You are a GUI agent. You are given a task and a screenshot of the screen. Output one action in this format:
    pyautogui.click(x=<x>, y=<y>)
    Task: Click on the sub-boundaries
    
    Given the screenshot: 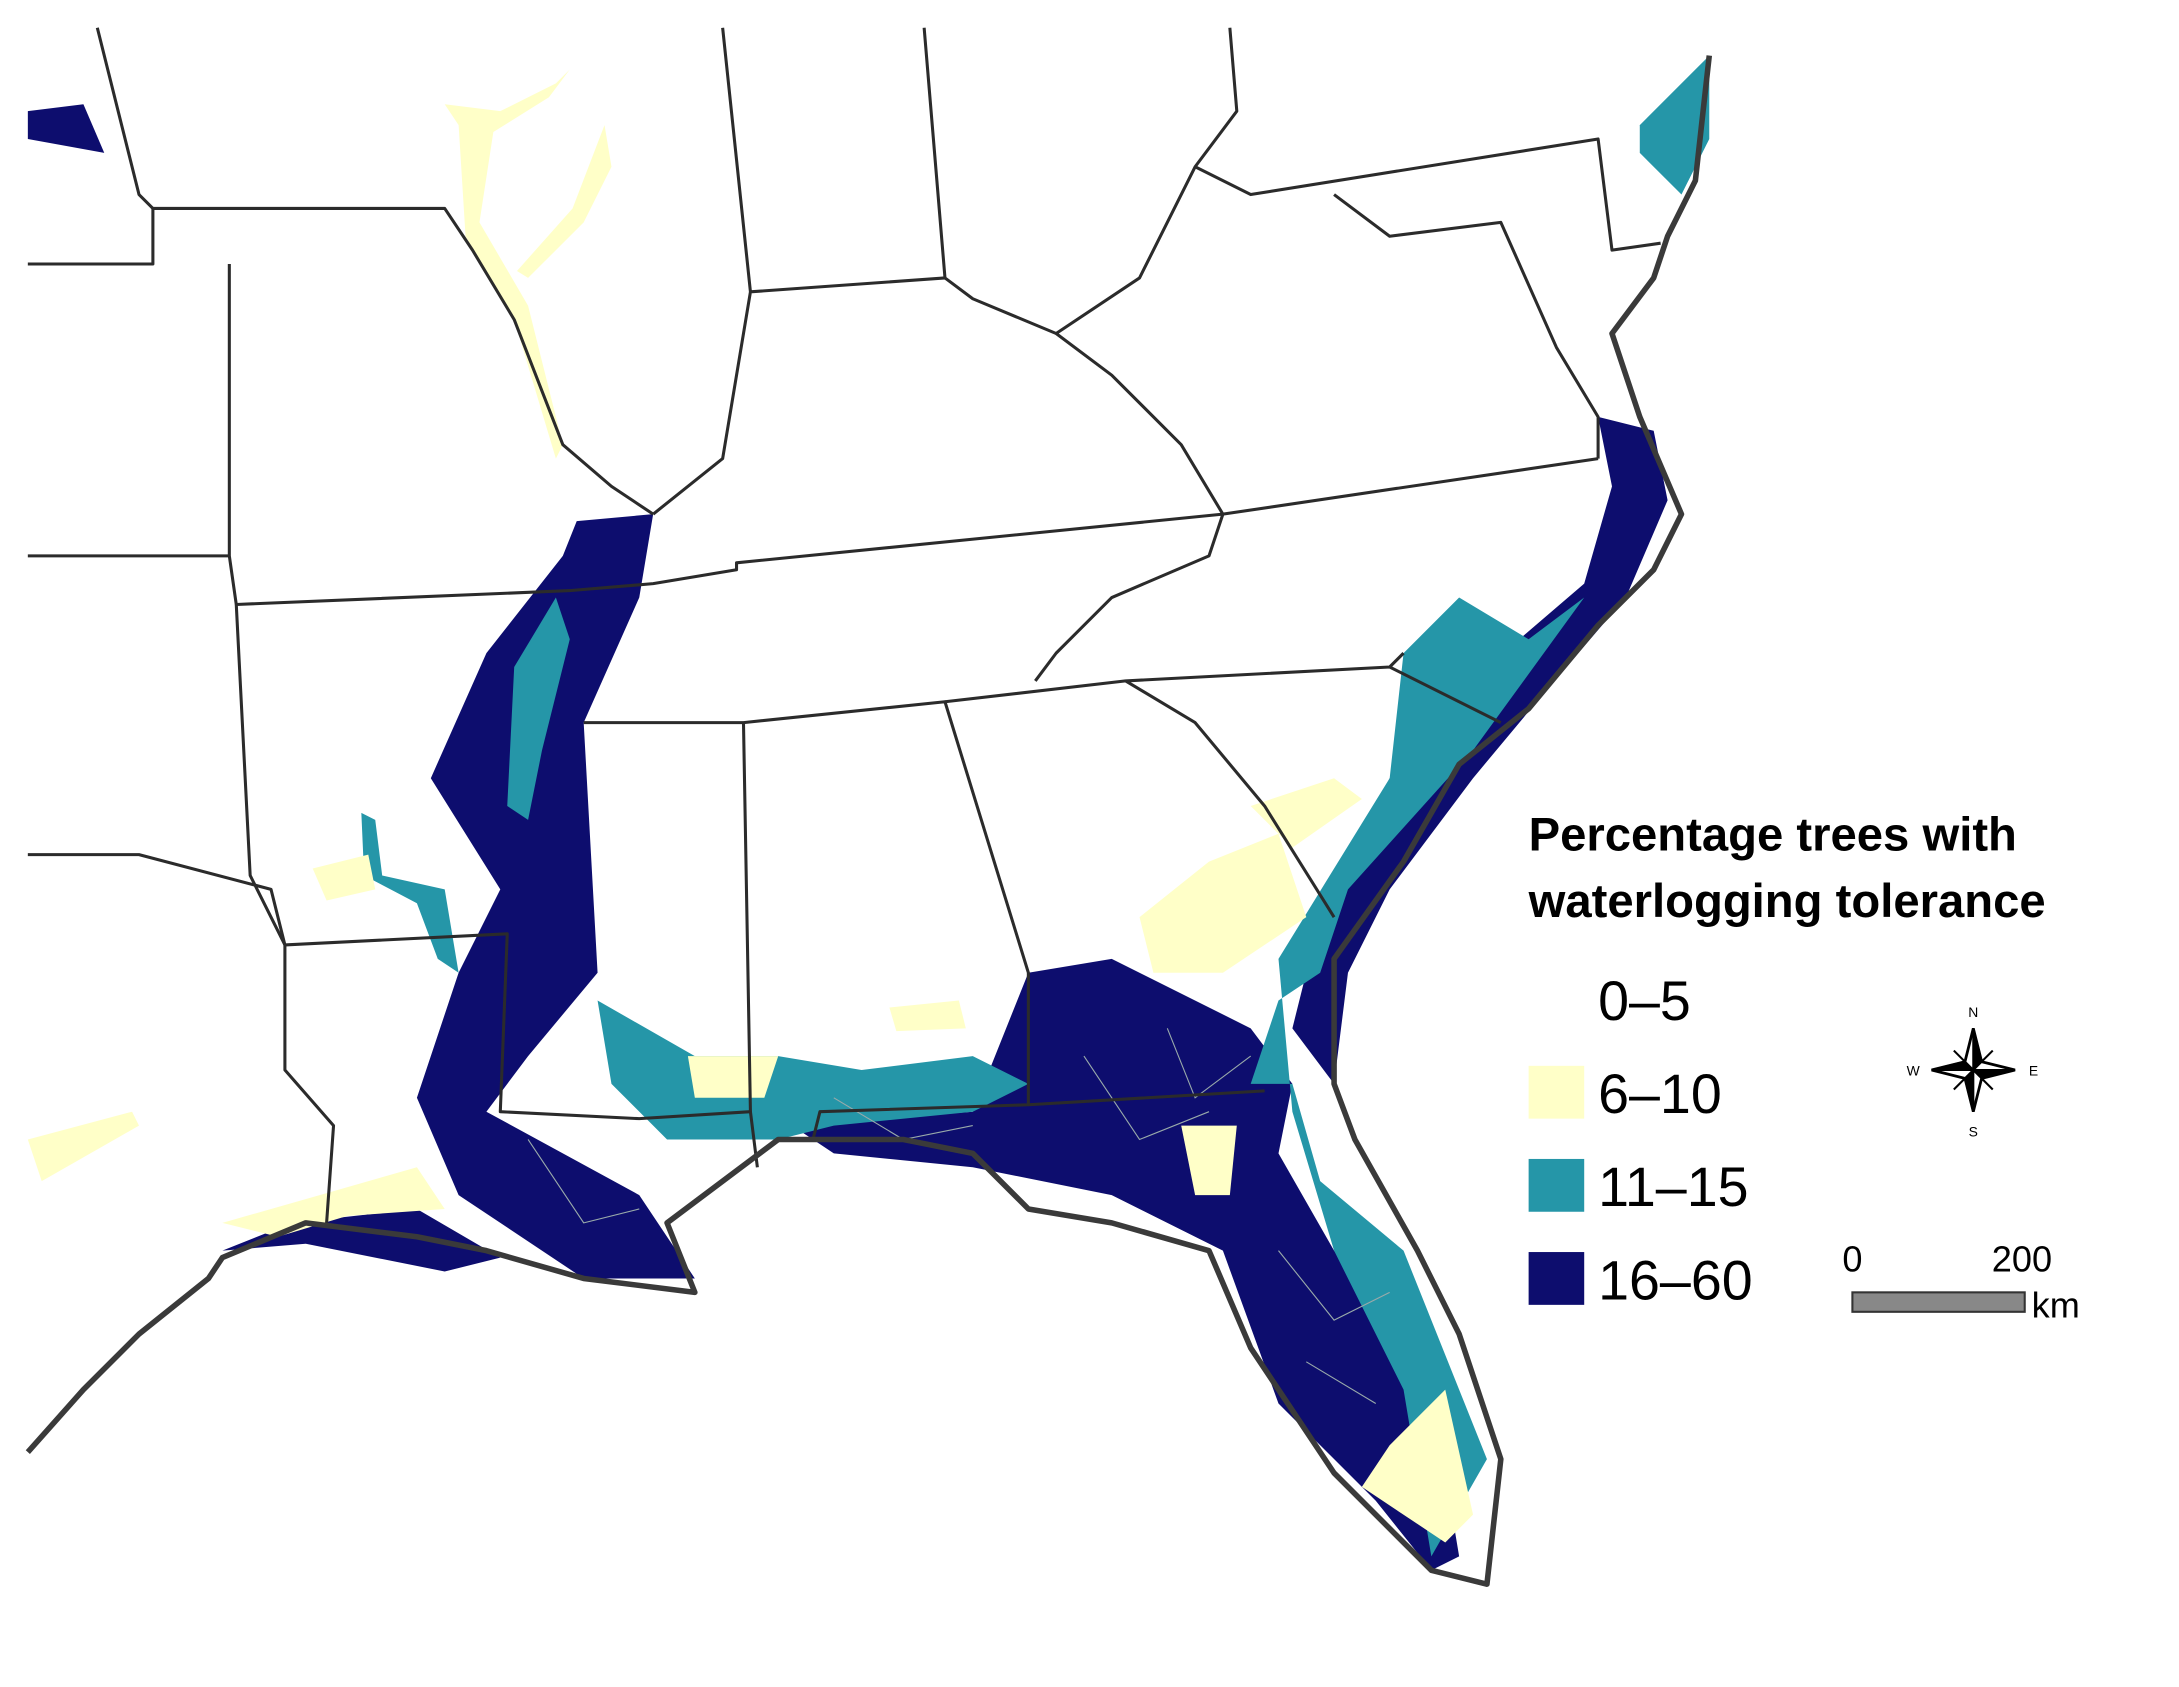 What is the action you would take?
    pyautogui.click(x=958, y=1216)
    